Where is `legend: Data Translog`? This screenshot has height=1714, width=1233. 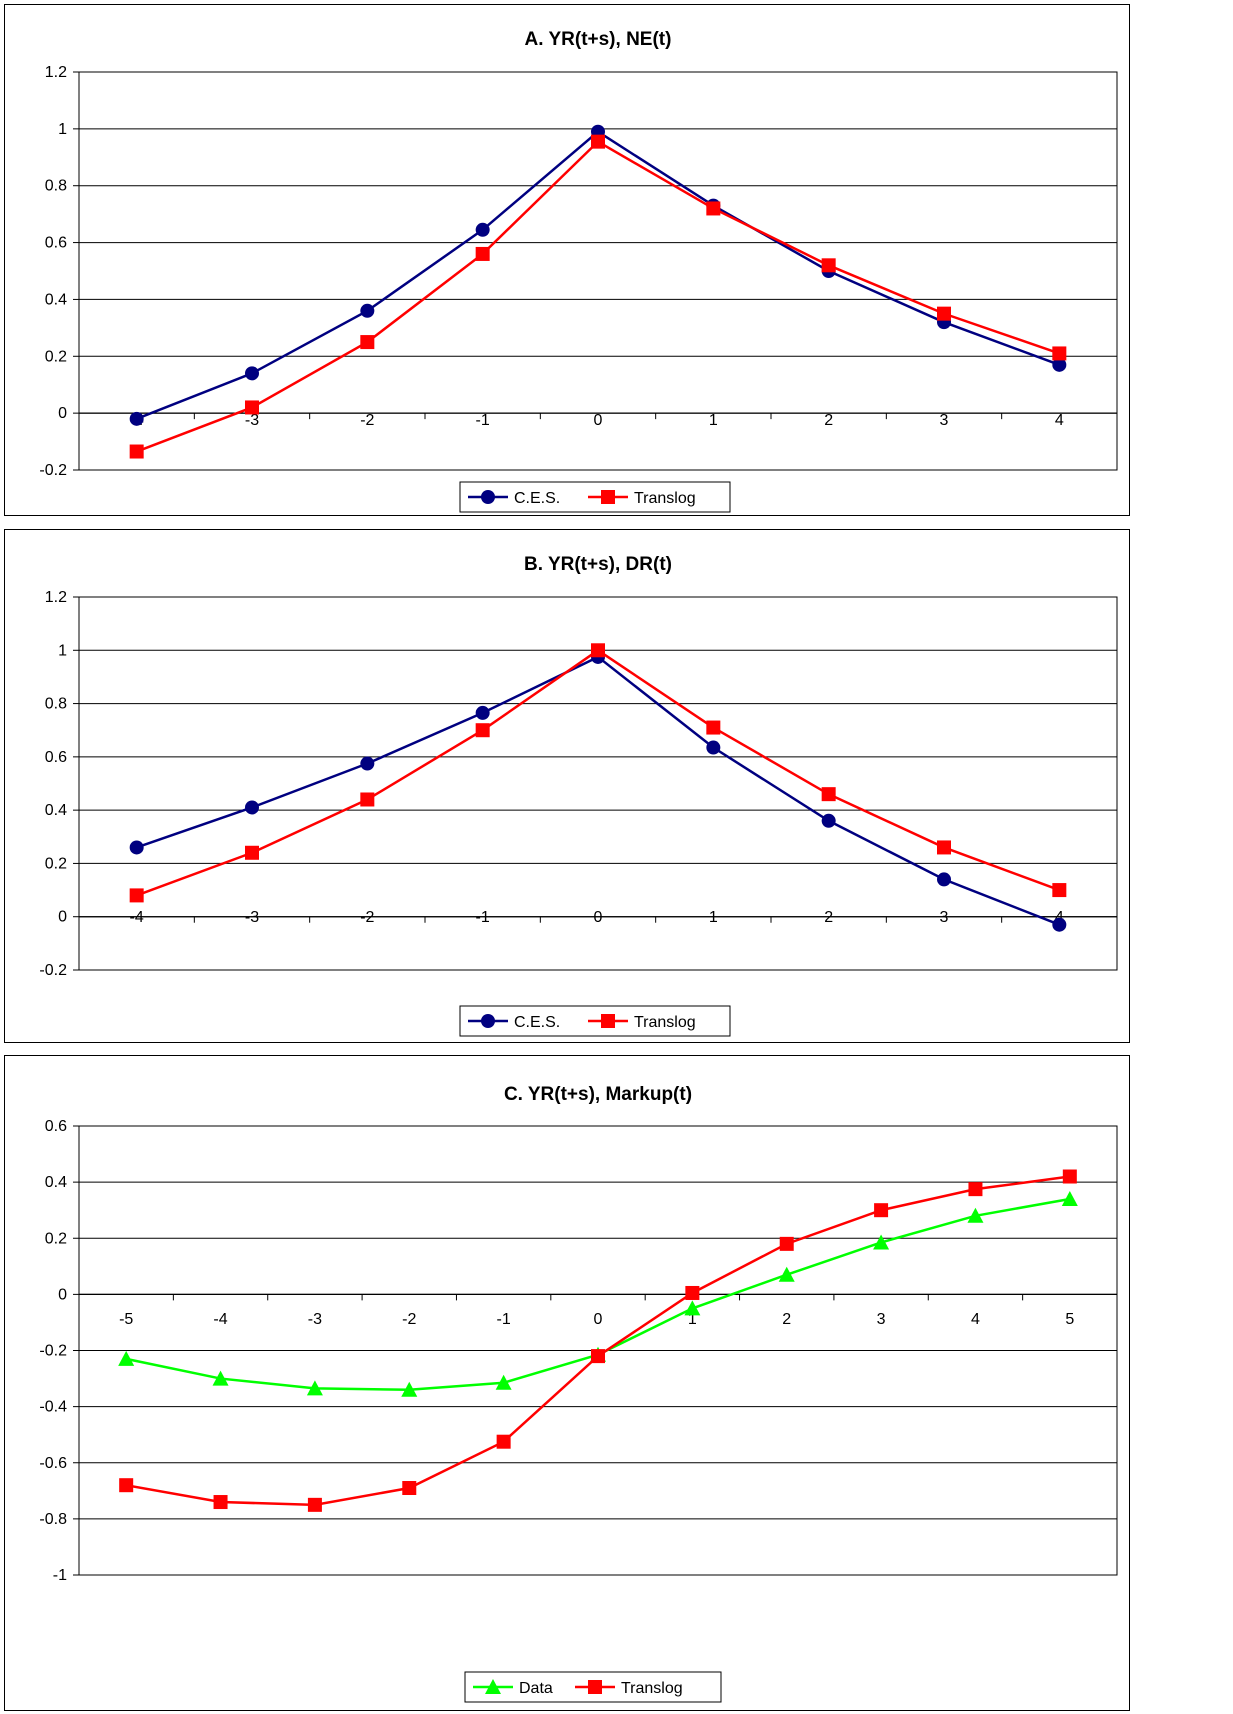
legend: Data Translog is located at coordinates (593, 1687).